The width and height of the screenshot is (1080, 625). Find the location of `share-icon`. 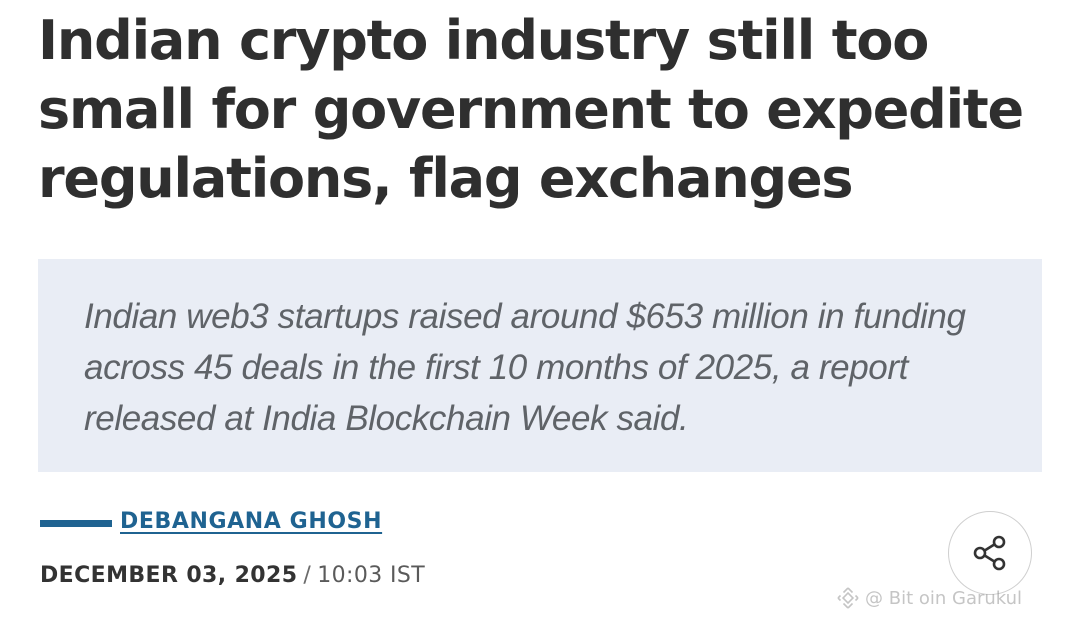

share-icon is located at coordinates (989, 553).